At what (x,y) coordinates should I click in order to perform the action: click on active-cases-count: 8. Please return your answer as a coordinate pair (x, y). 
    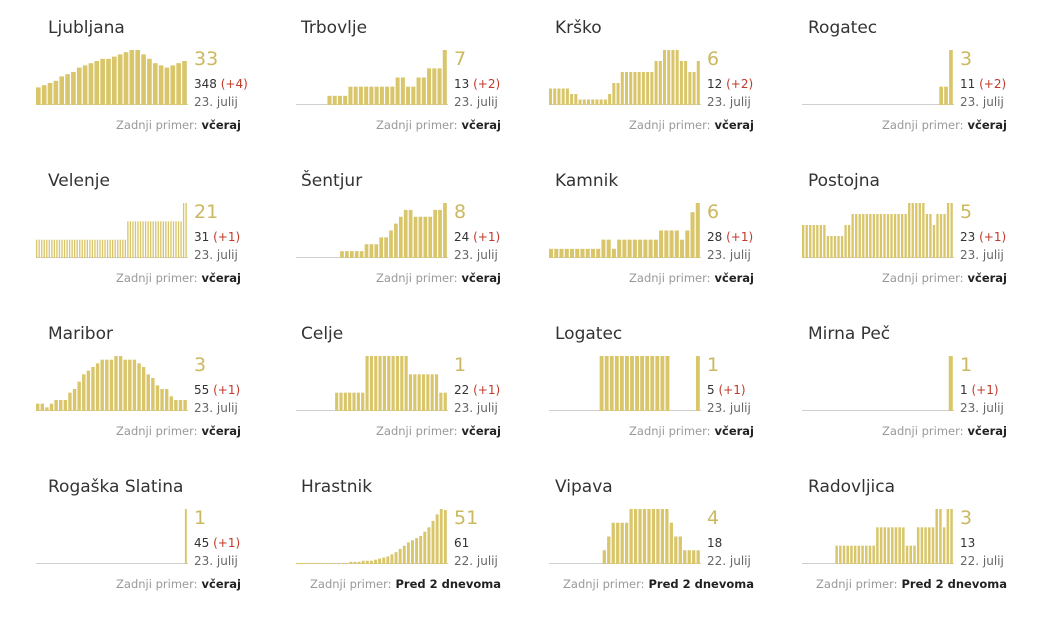
    Looking at the image, I should click on (460, 212).